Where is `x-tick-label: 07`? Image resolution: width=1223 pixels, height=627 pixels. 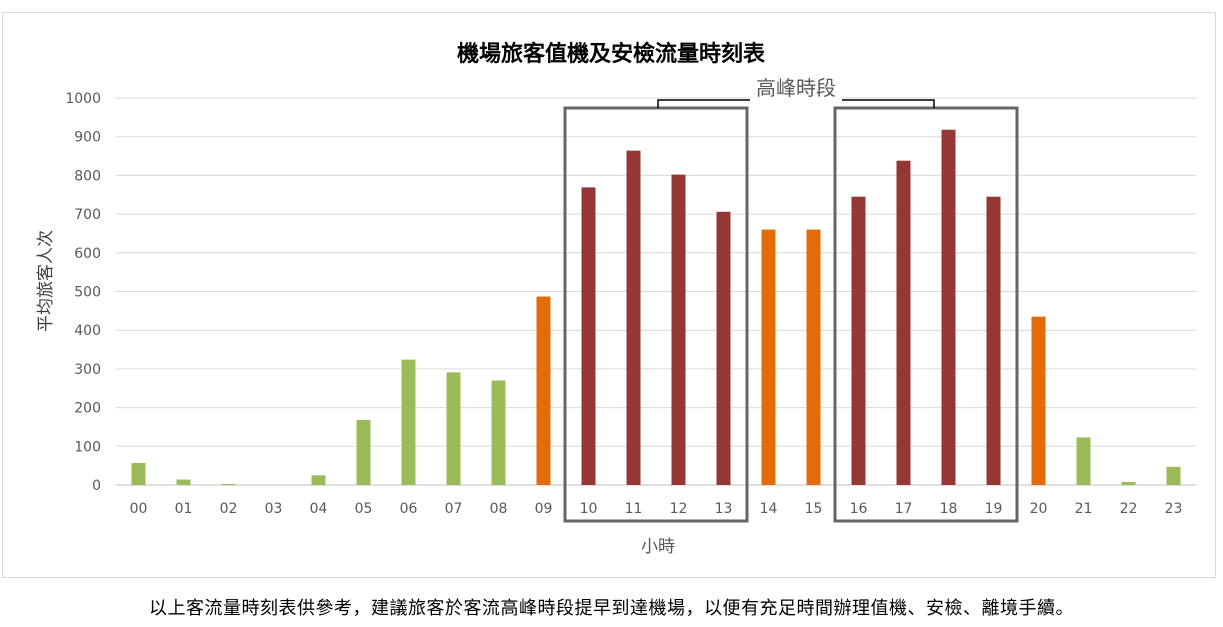
x-tick-label: 07 is located at coordinates (454, 509).